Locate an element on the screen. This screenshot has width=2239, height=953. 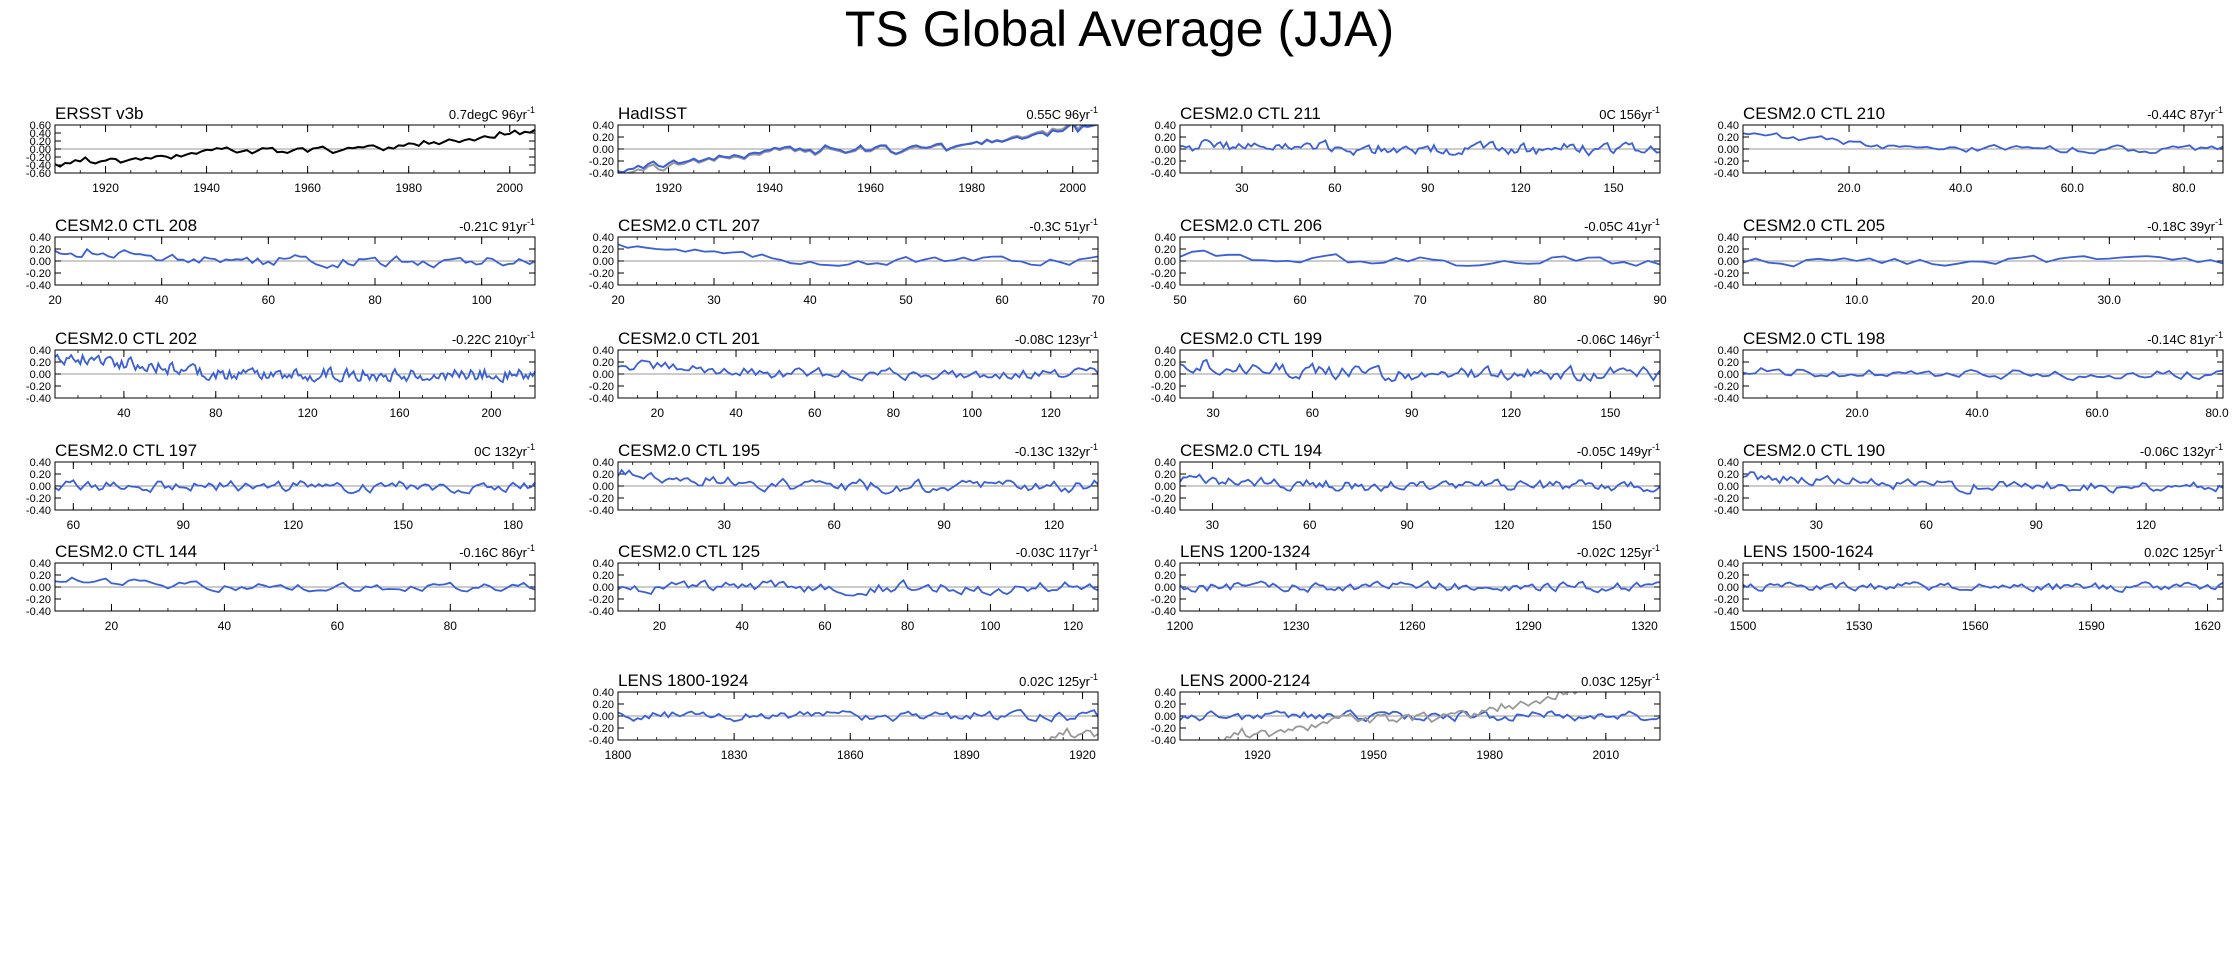
x-tick-label: 1560 is located at coordinates (1975, 626).